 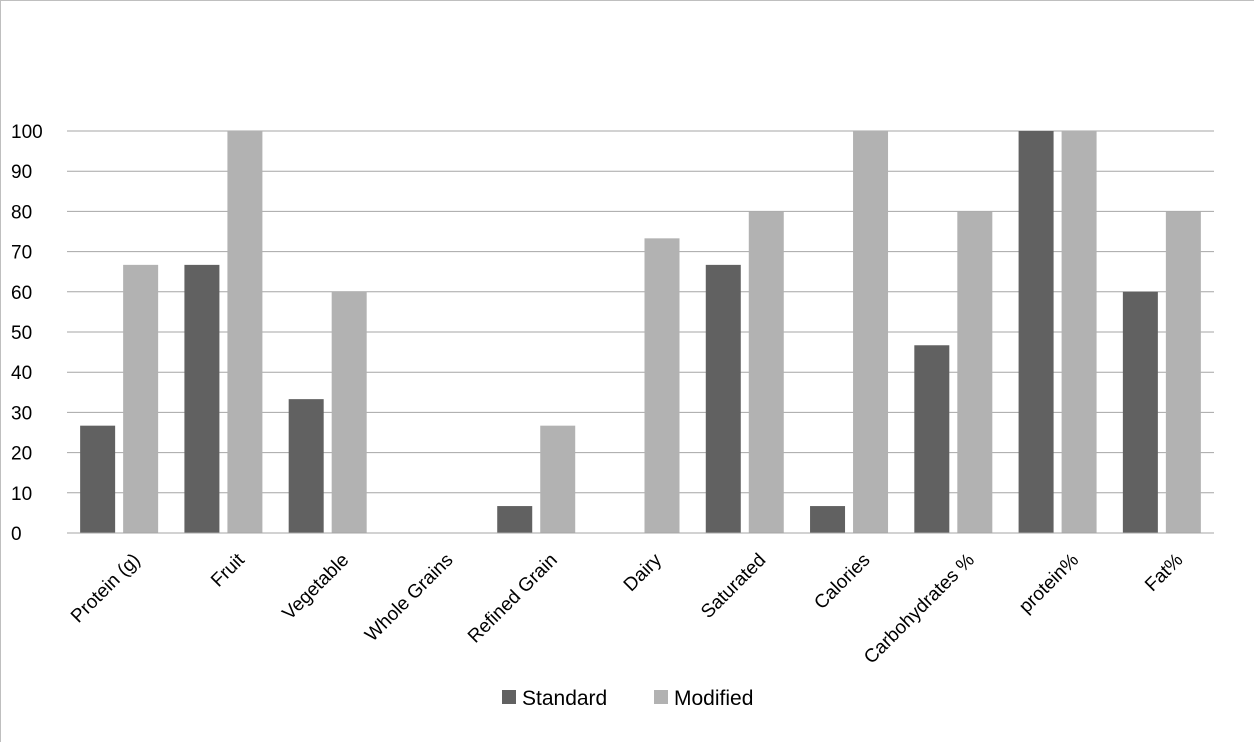 I want to click on category-label: Dairy, so click(x=643, y=572).